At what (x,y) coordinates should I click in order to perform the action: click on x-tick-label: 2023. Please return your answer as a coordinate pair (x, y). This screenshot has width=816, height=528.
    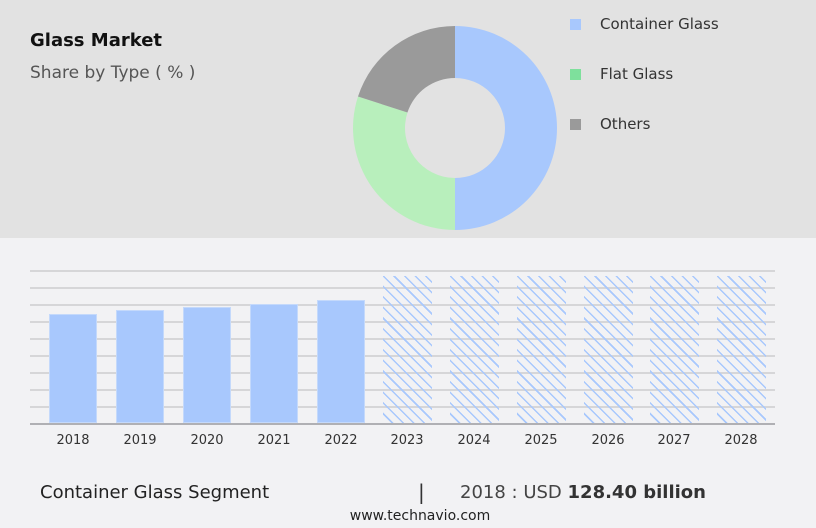
    Looking at the image, I should click on (407, 440).